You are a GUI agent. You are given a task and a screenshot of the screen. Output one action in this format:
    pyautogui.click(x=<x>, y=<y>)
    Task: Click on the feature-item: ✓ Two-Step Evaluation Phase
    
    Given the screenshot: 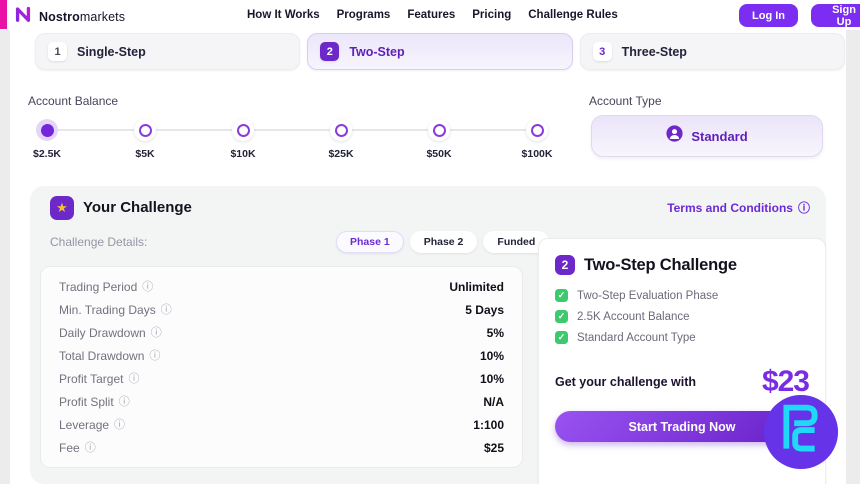 What is the action you would take?
    pyautogui.click(x=682, y=295)
    